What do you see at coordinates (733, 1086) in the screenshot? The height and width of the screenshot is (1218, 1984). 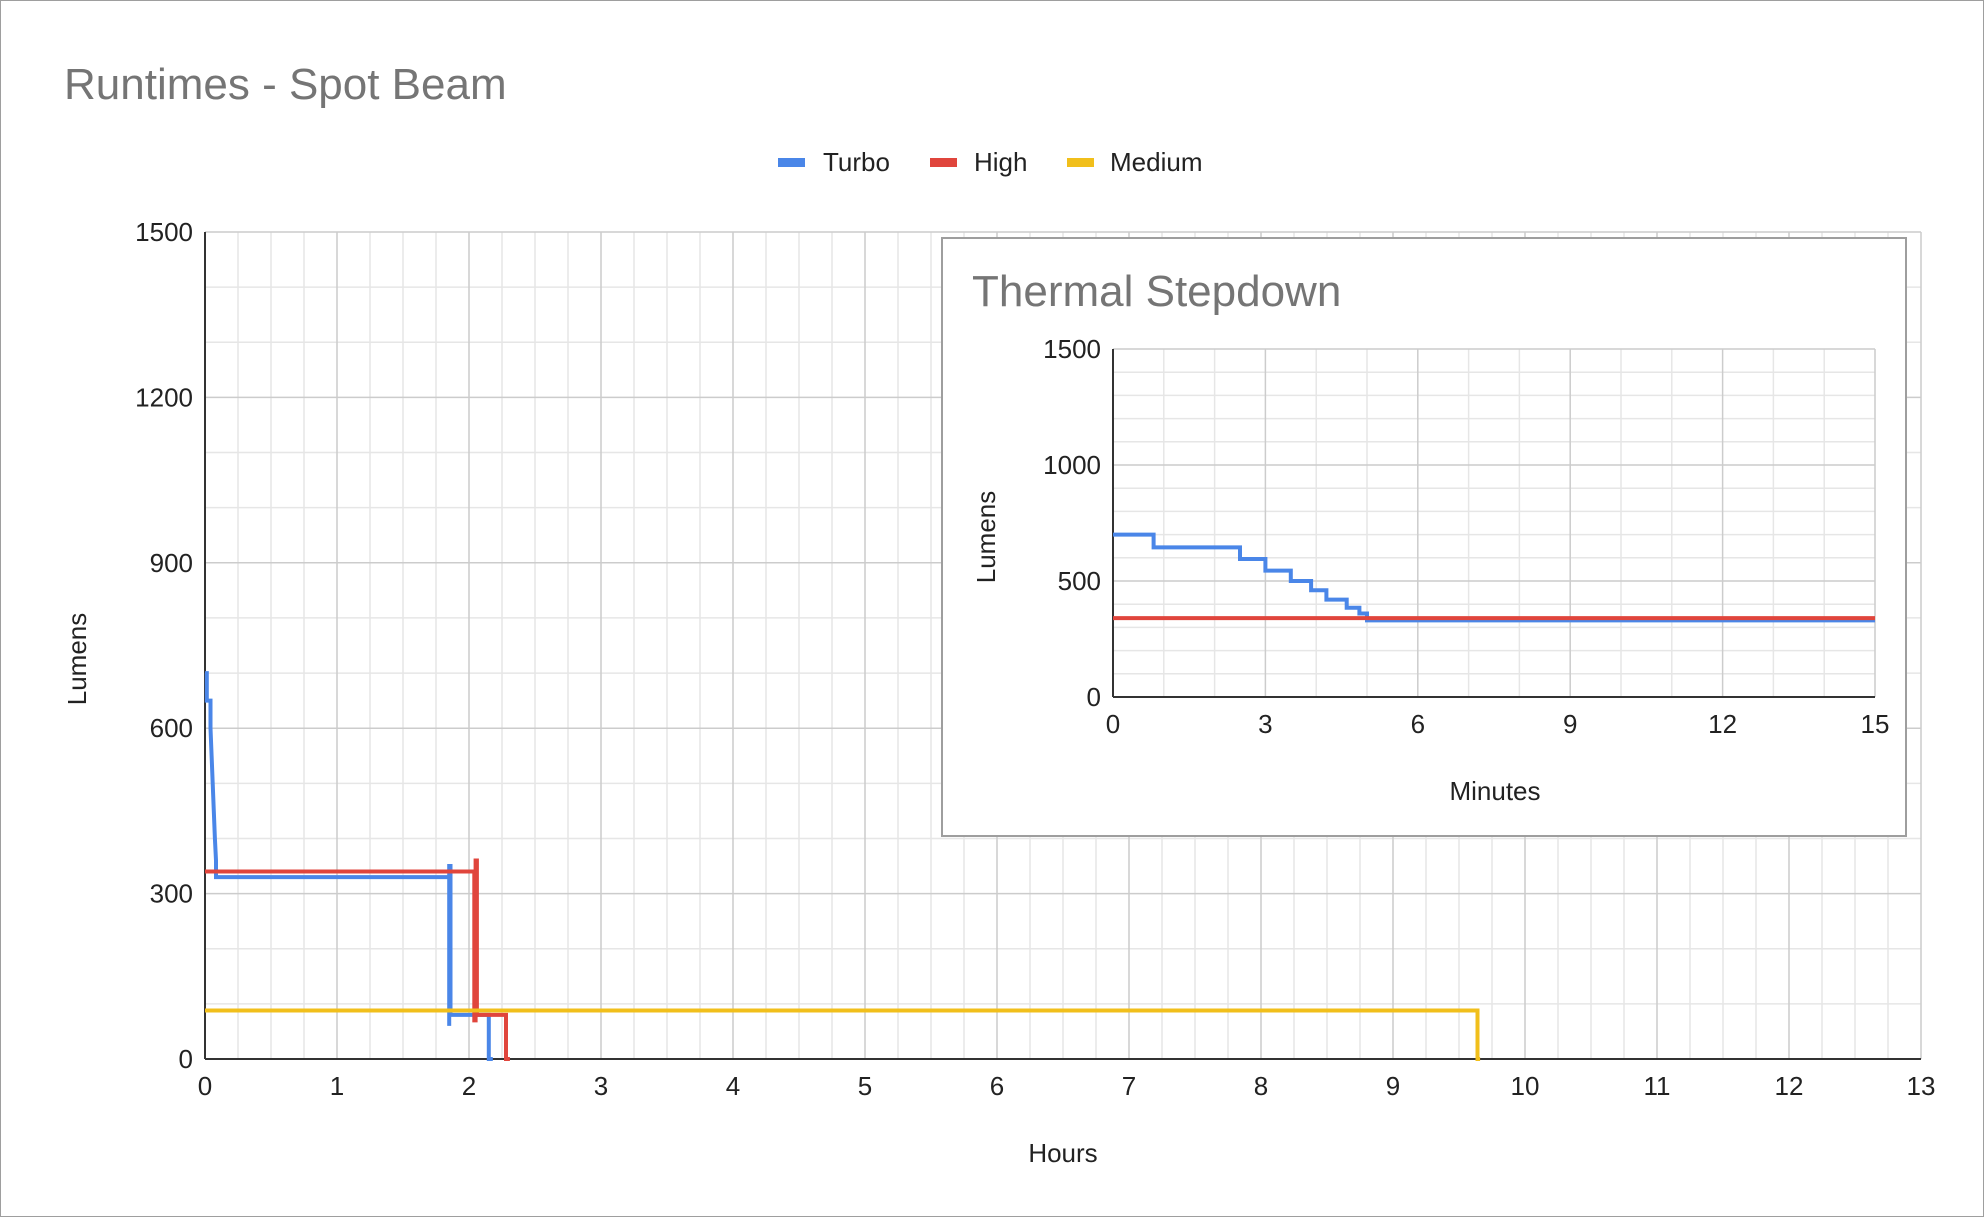 I see `x-tick-label: 4` at bounding box center [733, 1086].